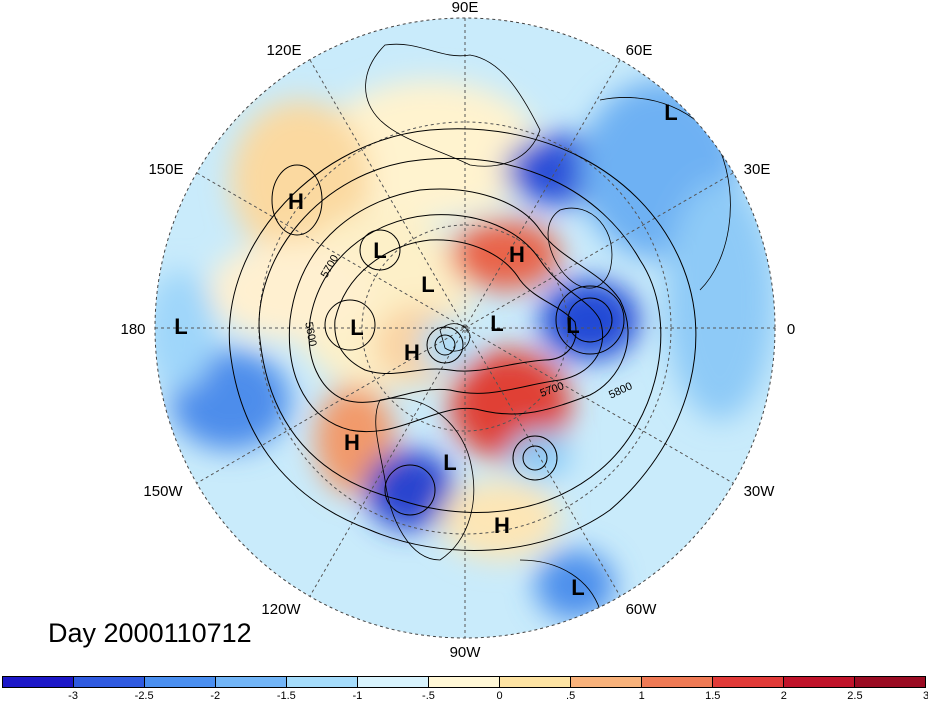 This screenshot has width=928, height=702. Describe the element at coordinates (165, 169) in the screenshot. I see `lon-label-150e: 150E` at that location.